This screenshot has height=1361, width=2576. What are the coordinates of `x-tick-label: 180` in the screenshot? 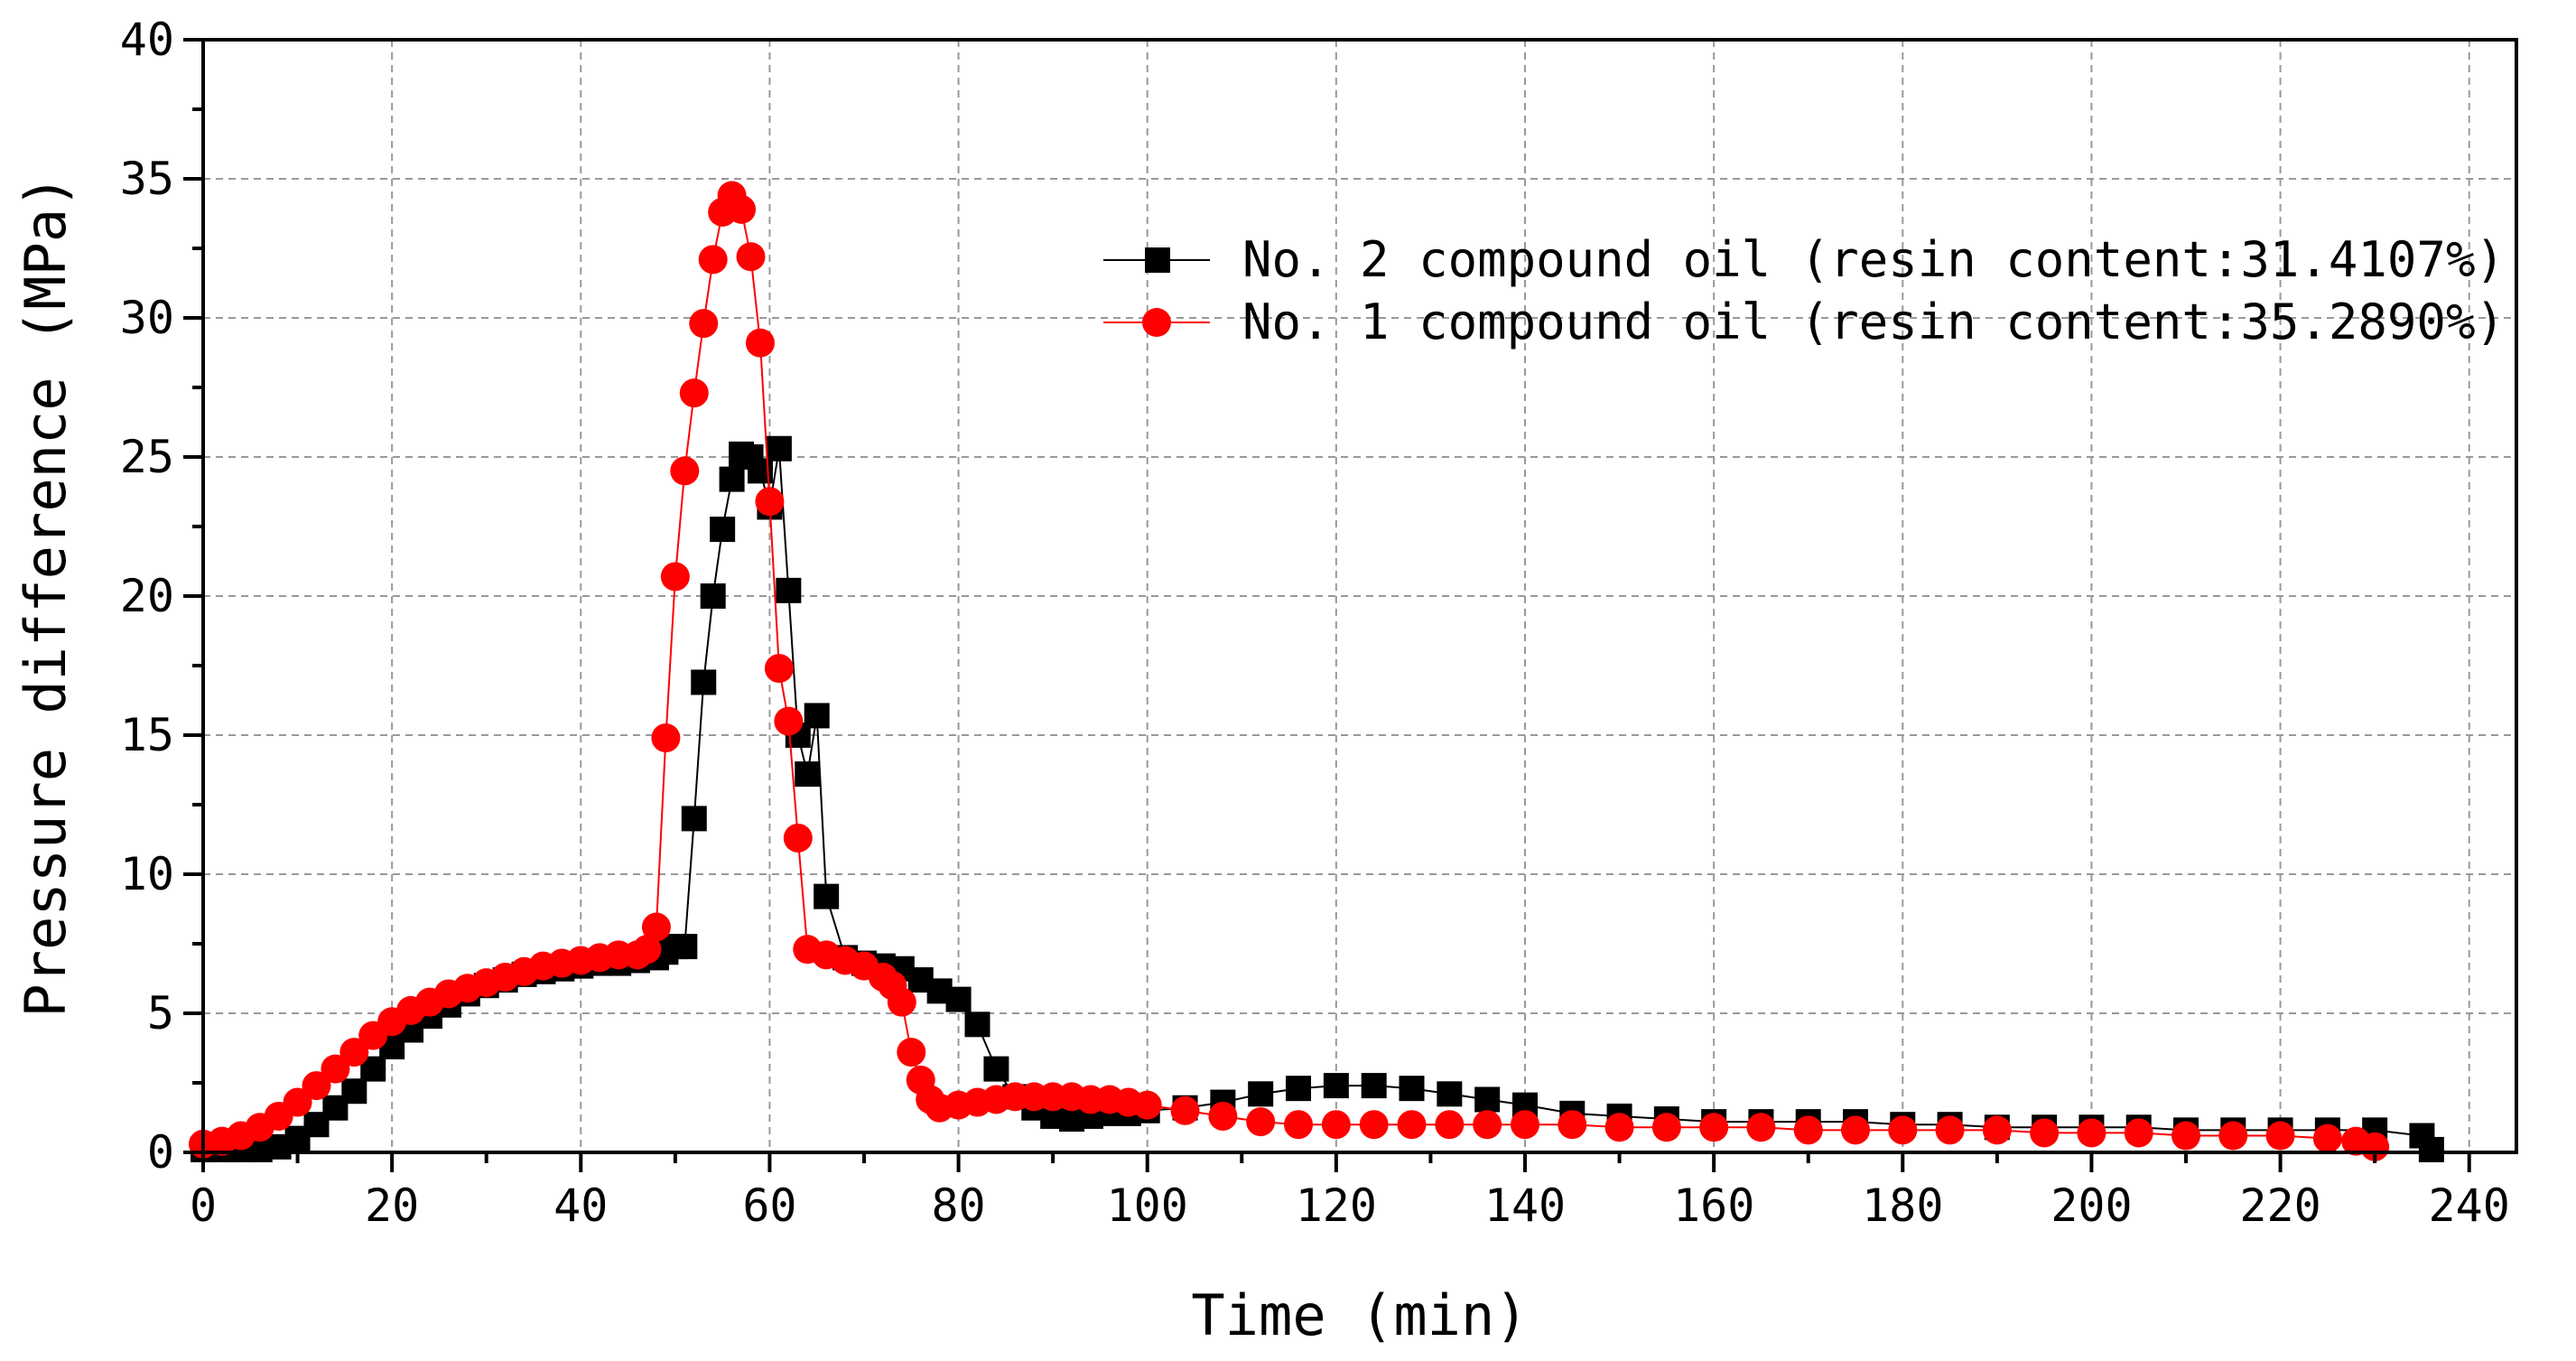 It's located at (1902, 1205).